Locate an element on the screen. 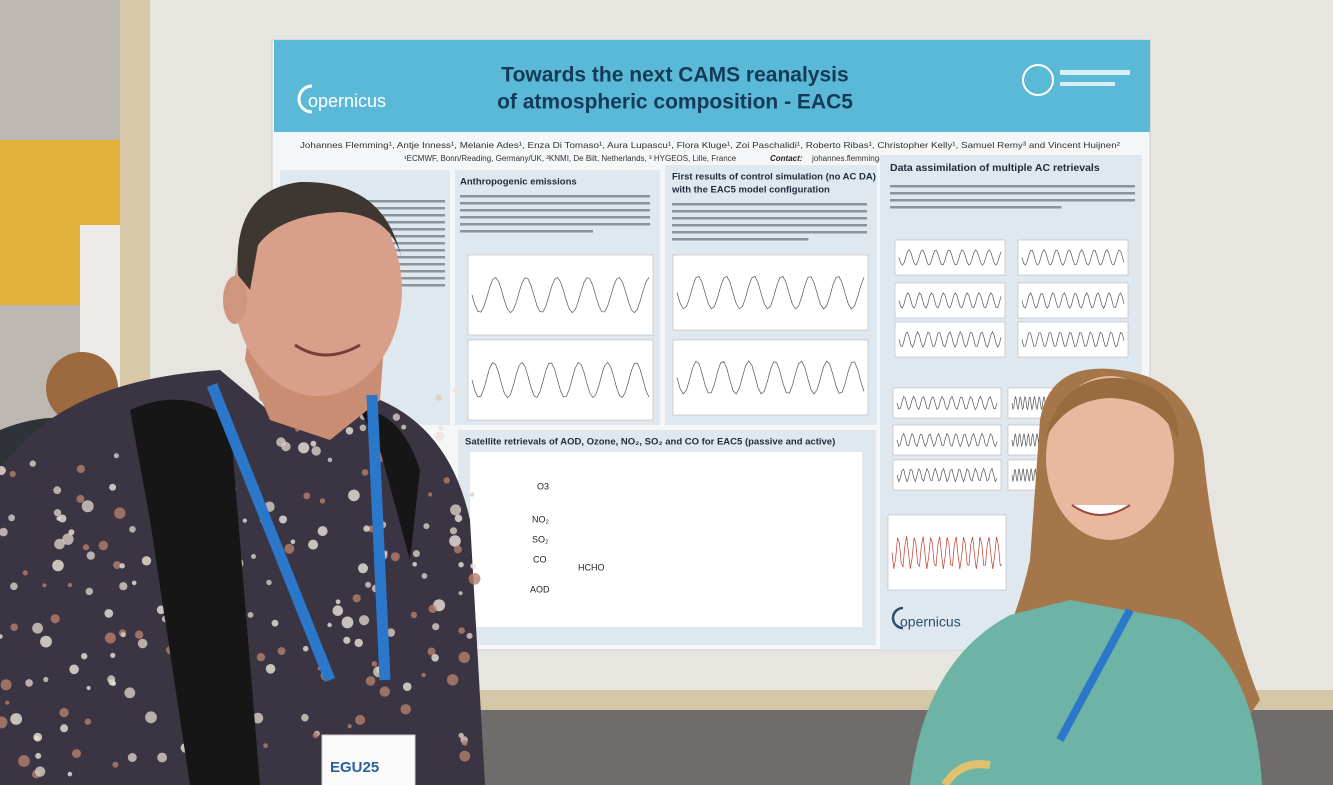 The image size is (1333, 785). chart-label: CO is located at coordinates (540, 559).